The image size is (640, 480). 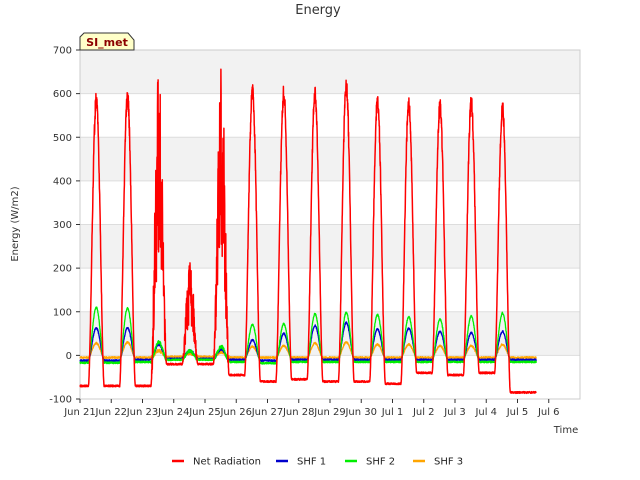 What do you see at coordinates (60, 400) in the screenshot?
I see `y-tick-label: -100` at bounding box center [60, 400].